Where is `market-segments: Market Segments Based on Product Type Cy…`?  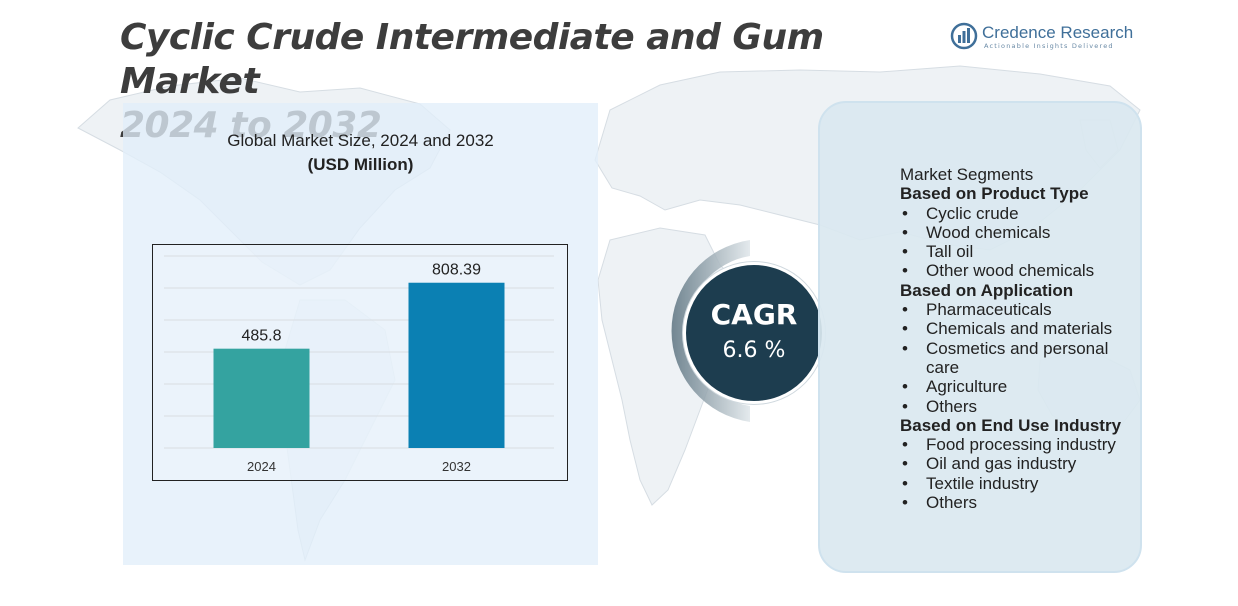 market-segments: Market Segments Based on Product Type Cy… is located at coordinates (1017, 339).